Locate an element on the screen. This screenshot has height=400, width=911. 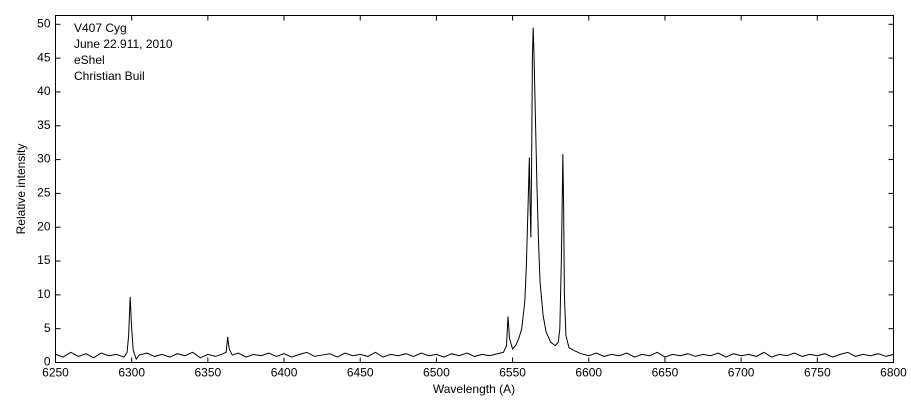
x-axis-label: Wavelength (A) is located at coordinates (474, 389).